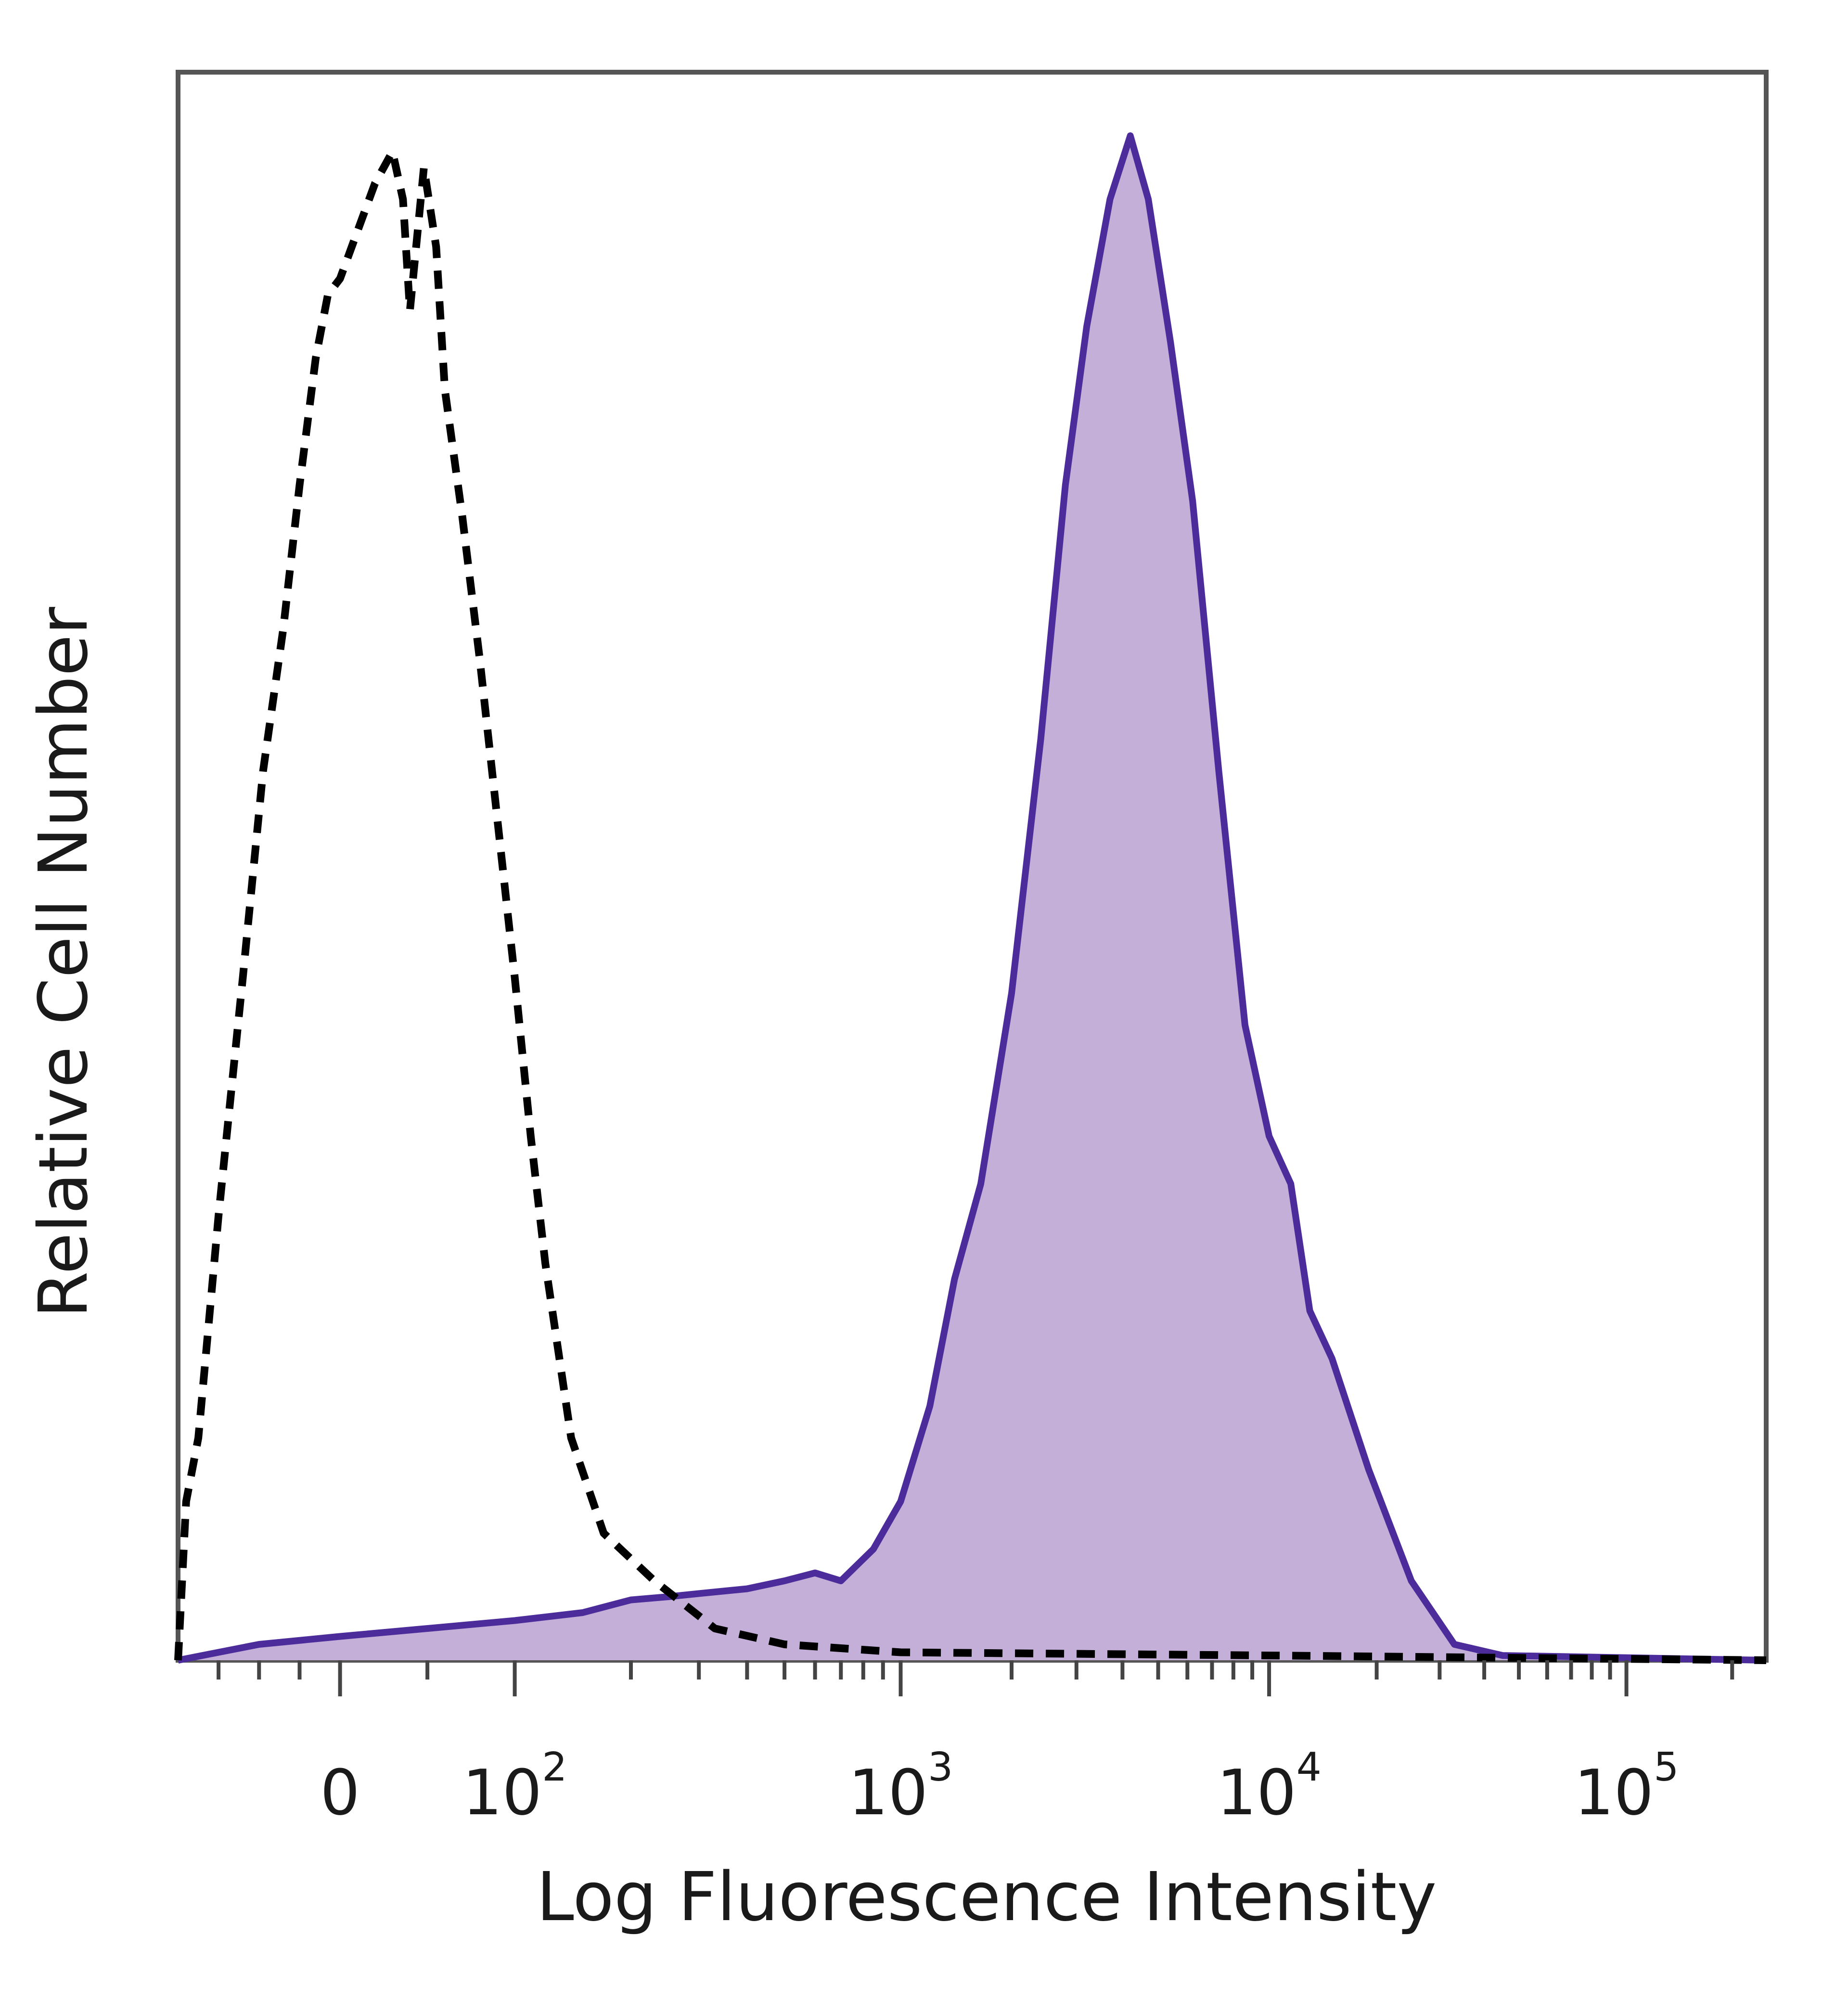 Image resolution: width=1848 pixels, height=2000 pixels. I want to click on y-axis-title: Relative Cell Number, so click(64, 962).